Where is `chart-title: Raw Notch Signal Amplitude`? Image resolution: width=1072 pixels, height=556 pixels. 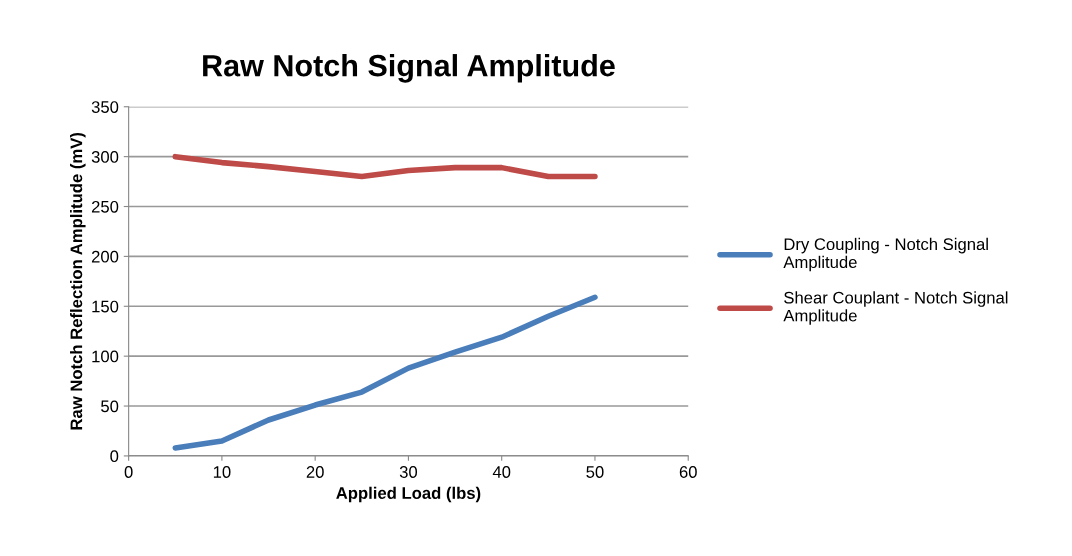 chart-title: Raw Notch Signal Amplitude is located at coordinates (409, 68).